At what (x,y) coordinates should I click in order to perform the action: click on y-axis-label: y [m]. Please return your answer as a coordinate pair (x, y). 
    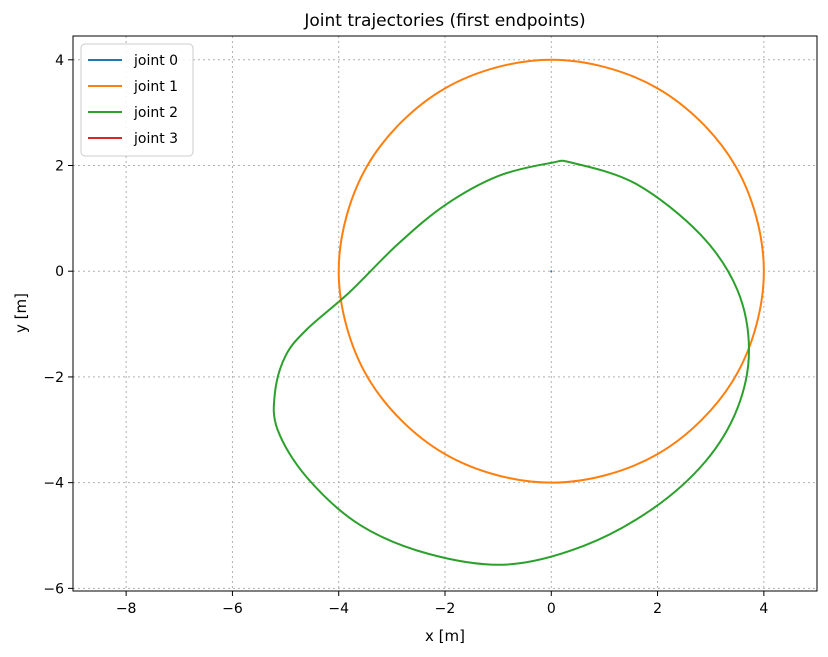
    Looking at the image, I should click on (21, 313).